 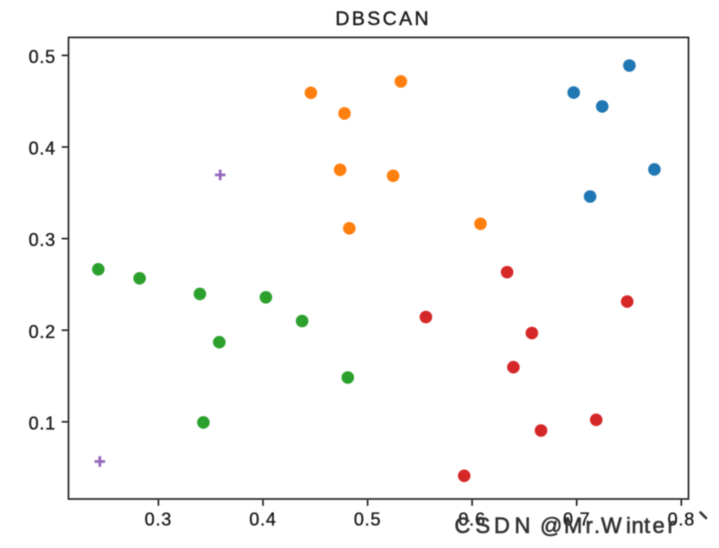 I want to click on svg-text: S, so click(x=483, y=525).